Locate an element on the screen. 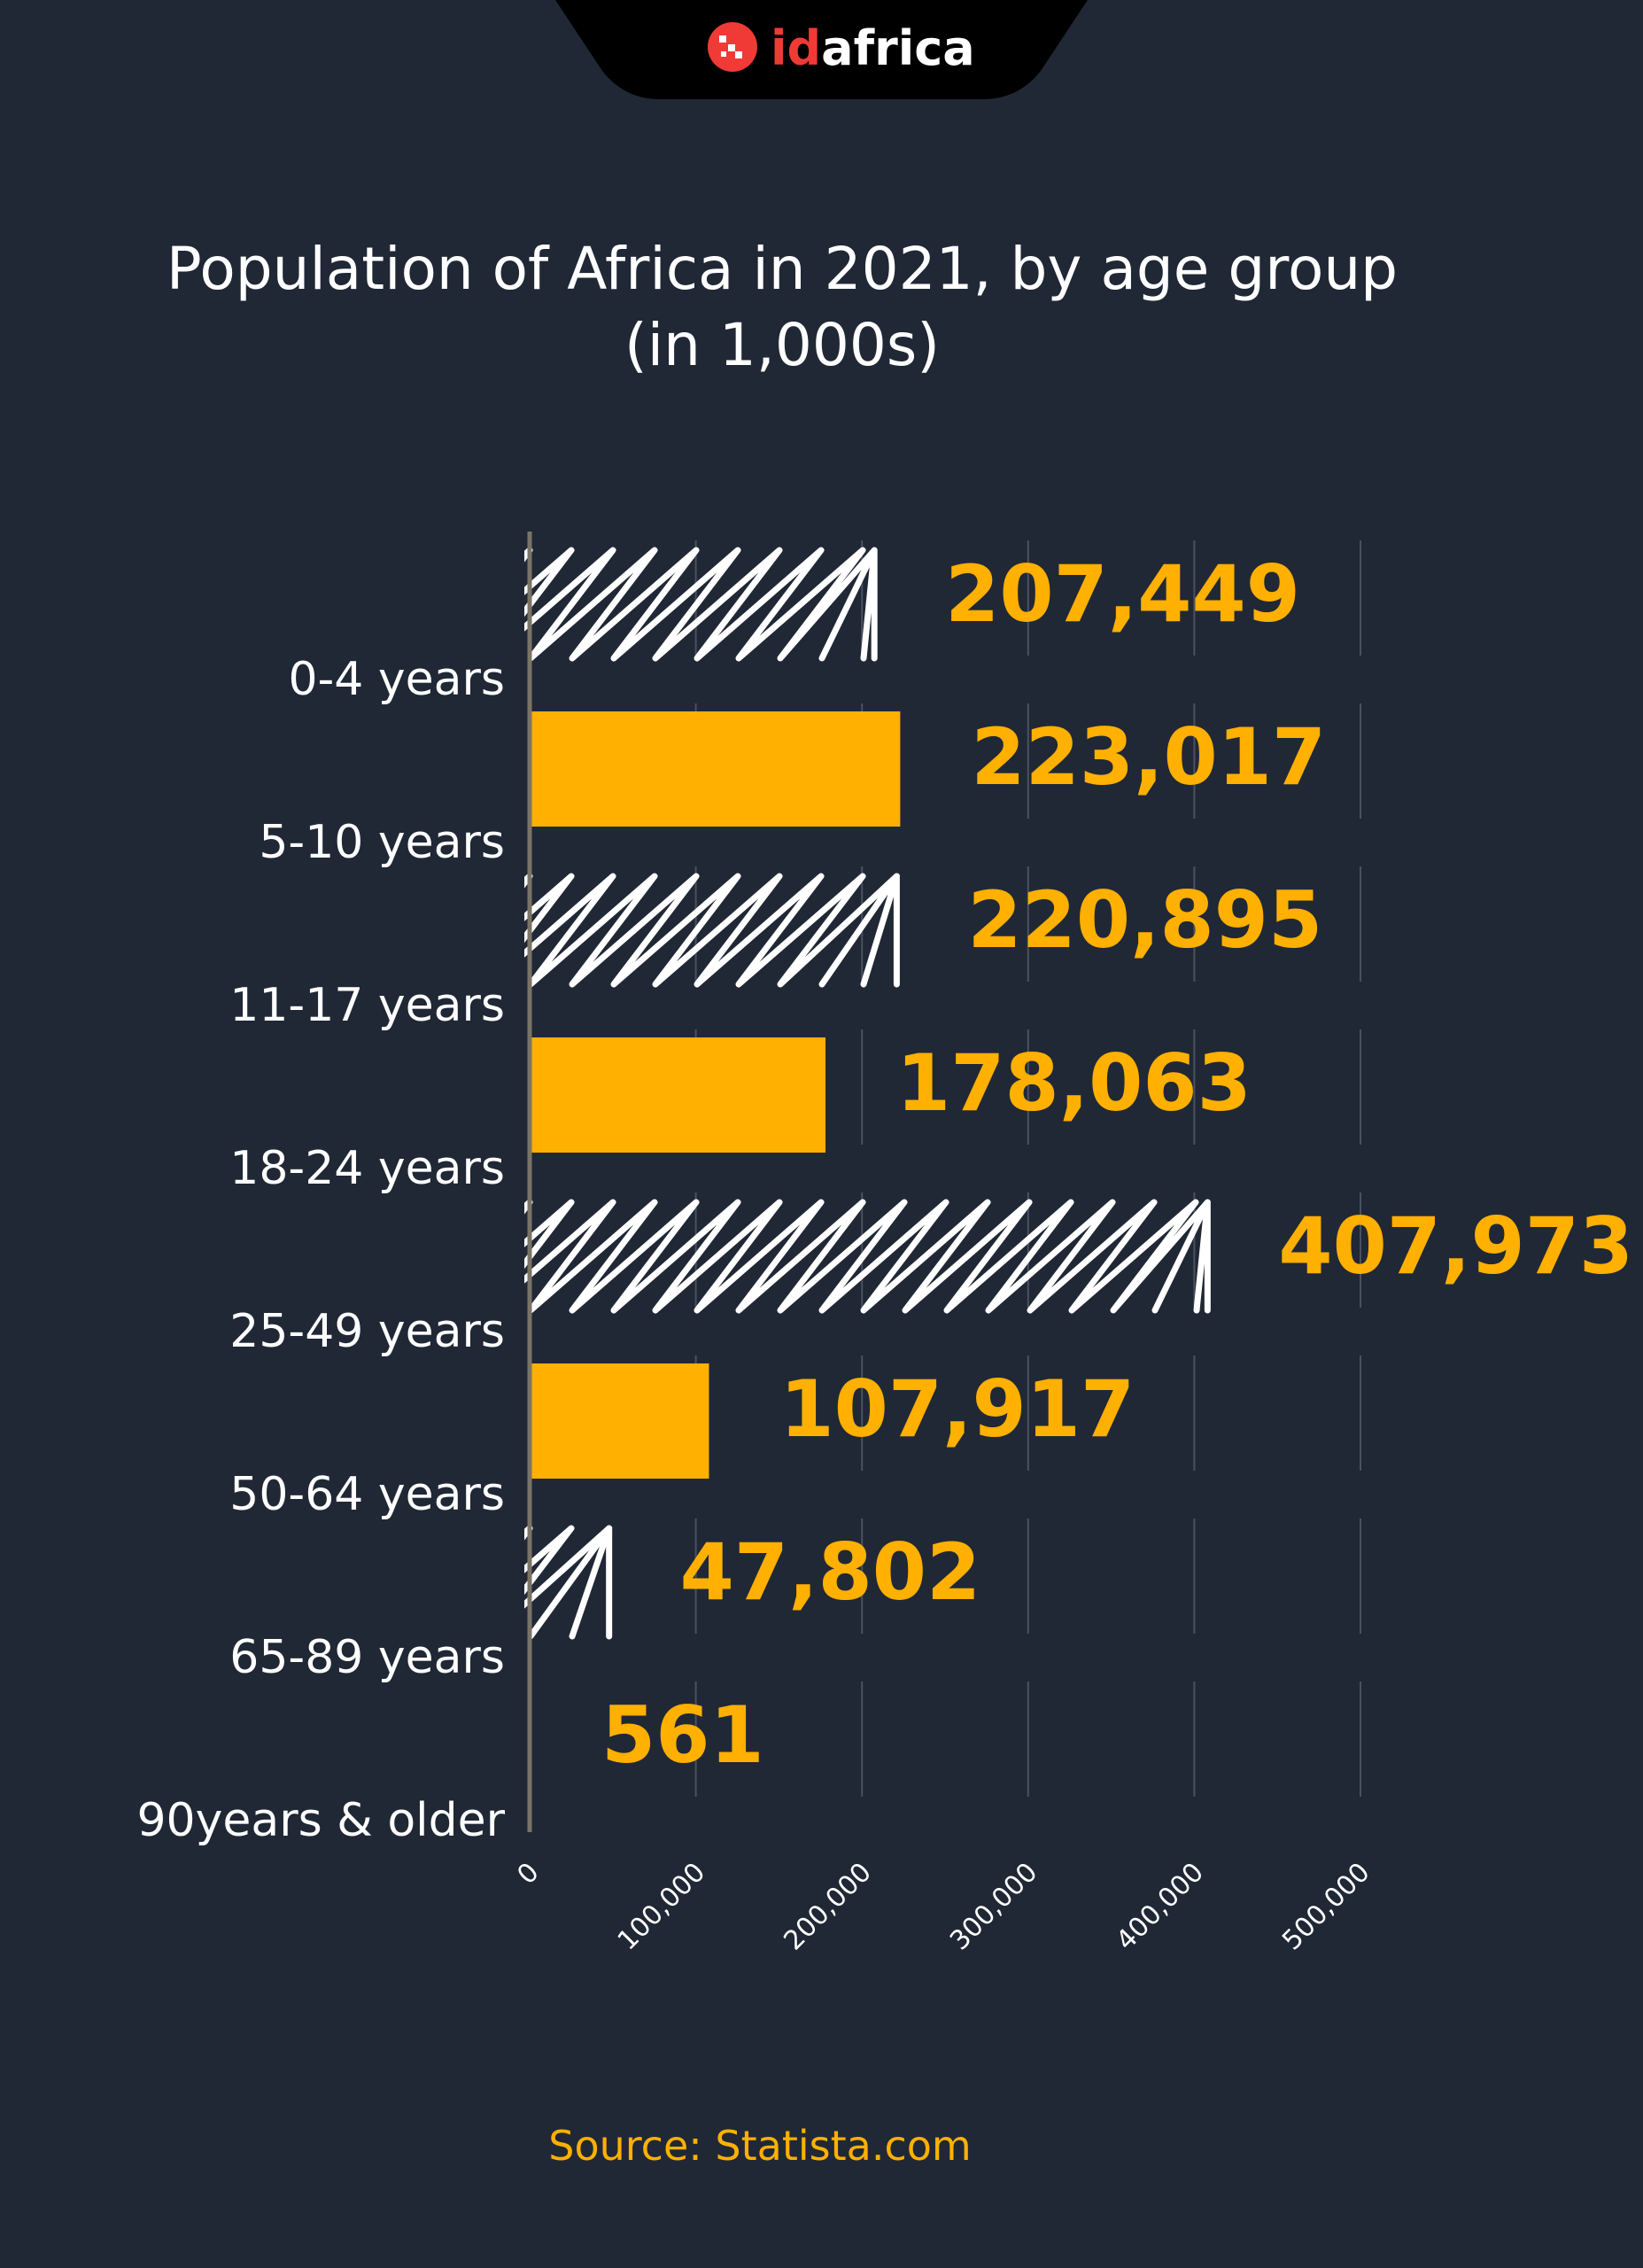 This screenshot has width=1643, height=2268. value-label: 223,017 is located at coordinates (1148, 757).